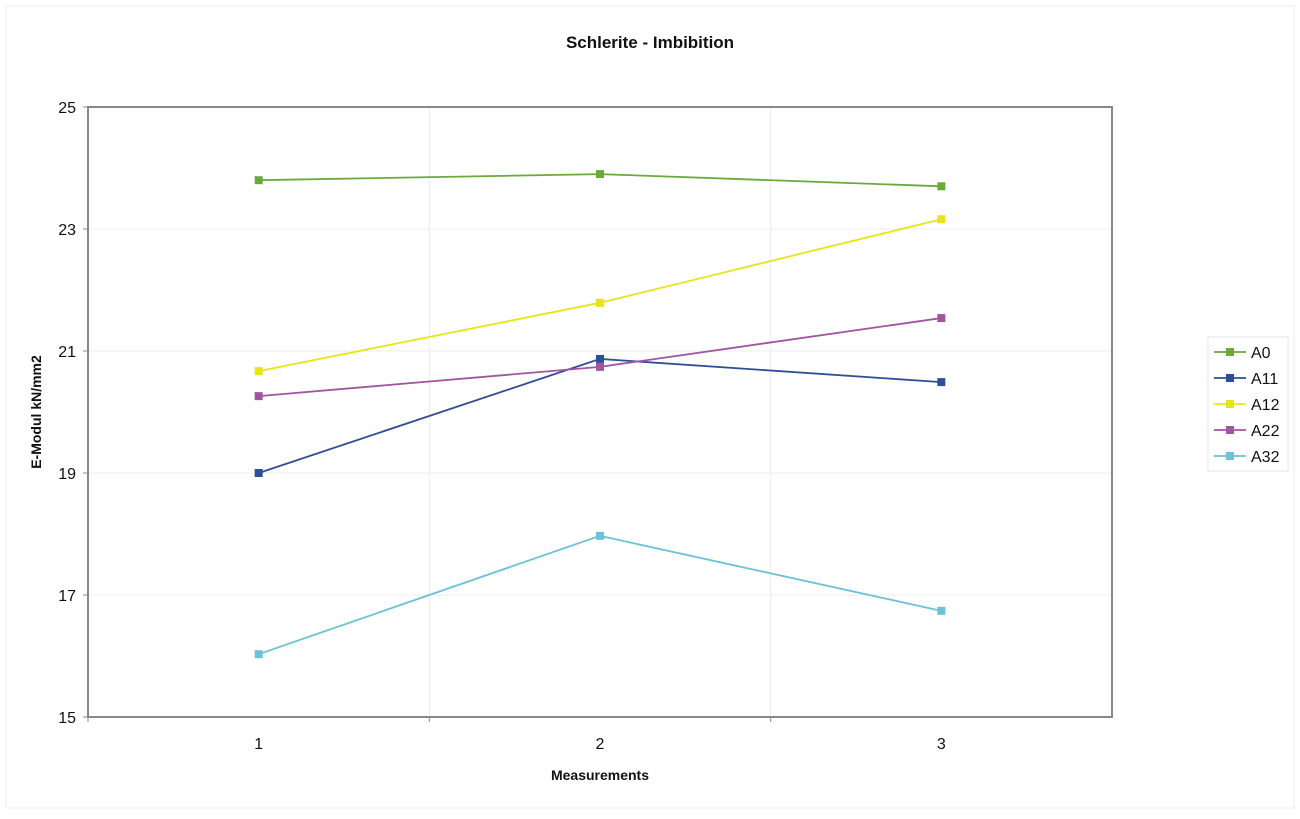 The width and height of the screenshot is (1300, 819). What do you see at coordinates (1265, 431) in the screenshot?
I see `legend-label-A22: A22` at bounding box center [1265, 431].